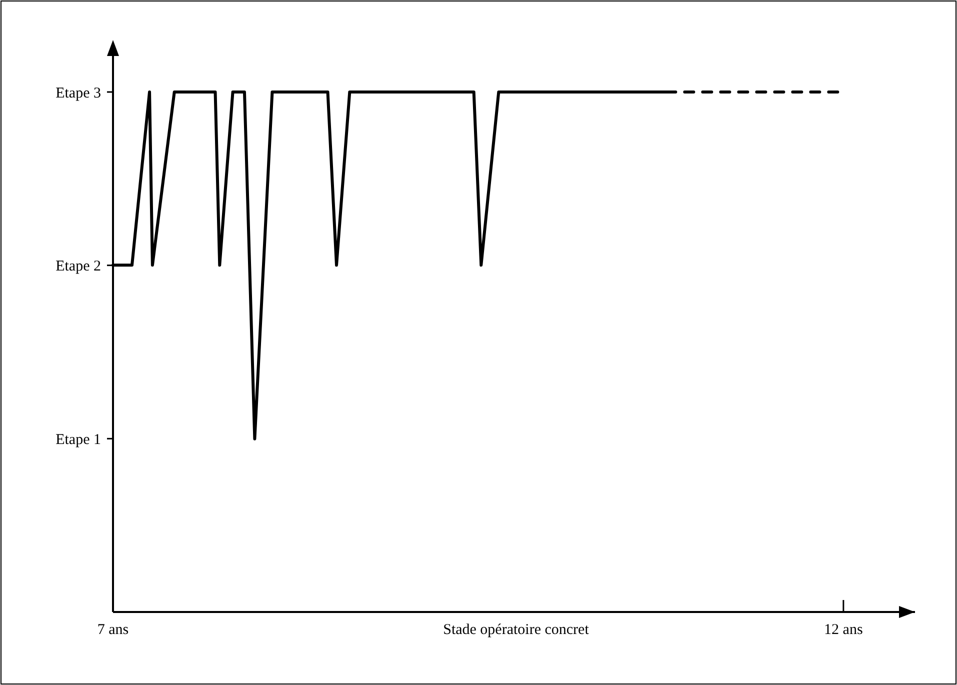  I want to click on x-tick-label: 7 ans, so click(113, 630).